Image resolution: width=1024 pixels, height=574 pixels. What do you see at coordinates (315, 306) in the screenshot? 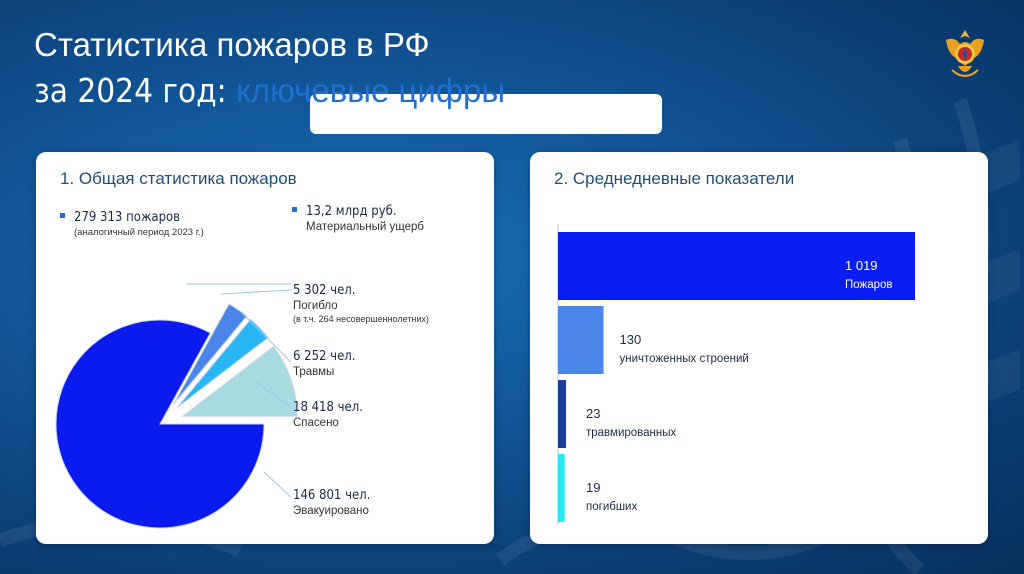
I see `stat-deaths-label: Погибло` at bounding box center [315, 306].